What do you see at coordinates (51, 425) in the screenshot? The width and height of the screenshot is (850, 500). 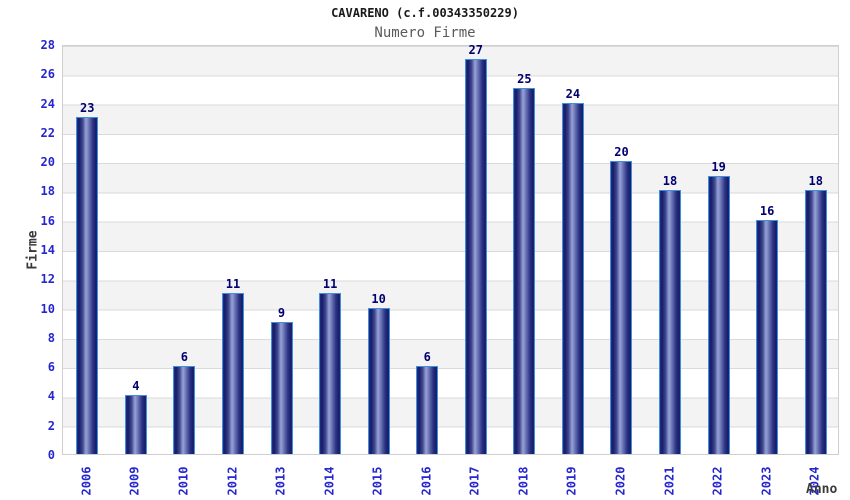 I see `y-tick-label: 2` at bounding box center [51, 425].